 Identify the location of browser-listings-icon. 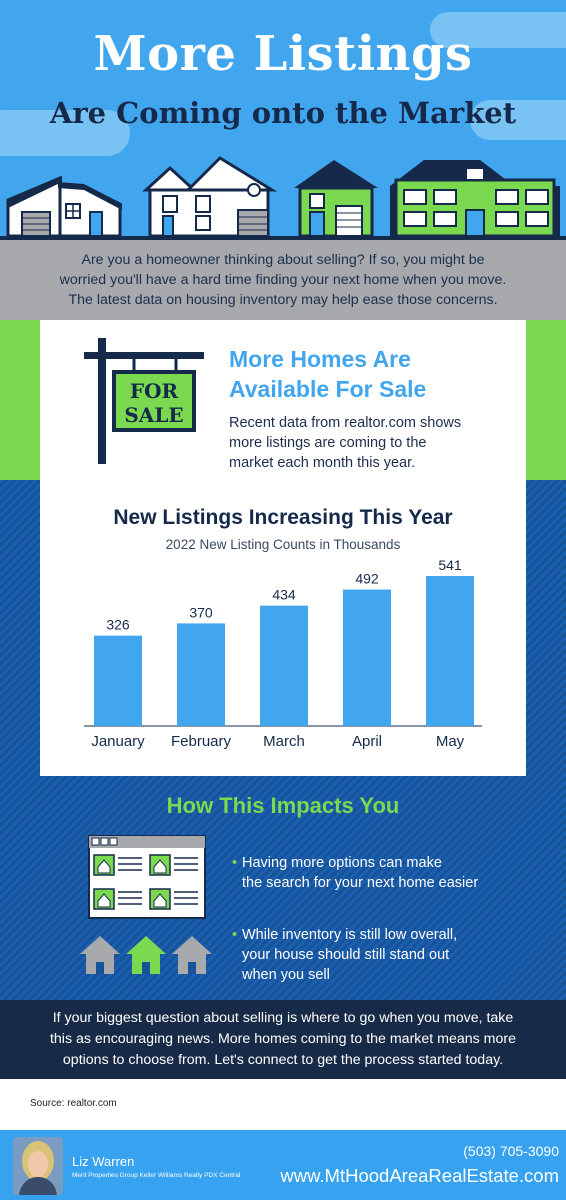
(147, 877).